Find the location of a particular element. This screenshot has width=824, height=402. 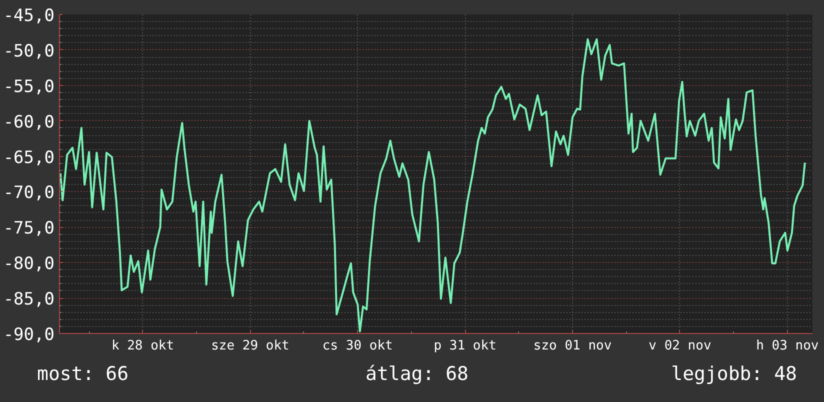

x-tick-label: k 28 okt is located at coordinates (142, 346).